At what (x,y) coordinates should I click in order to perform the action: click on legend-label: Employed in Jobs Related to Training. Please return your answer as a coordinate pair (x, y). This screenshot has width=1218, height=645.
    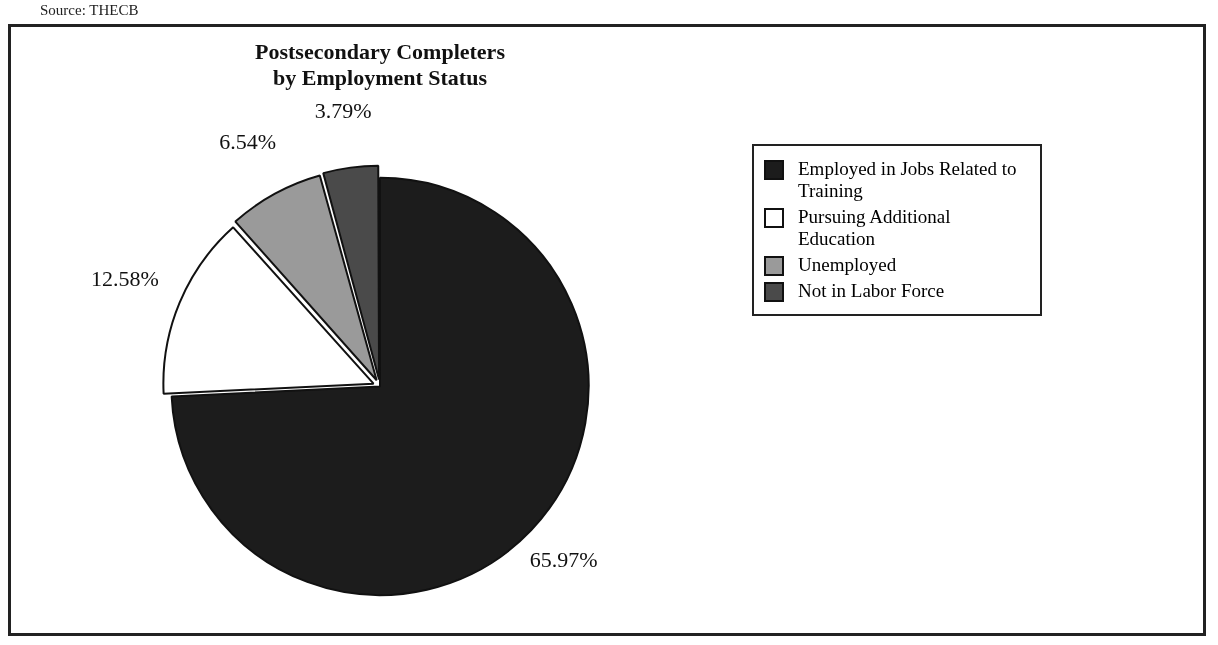
    Looking at the image, I should click on (908, 180).